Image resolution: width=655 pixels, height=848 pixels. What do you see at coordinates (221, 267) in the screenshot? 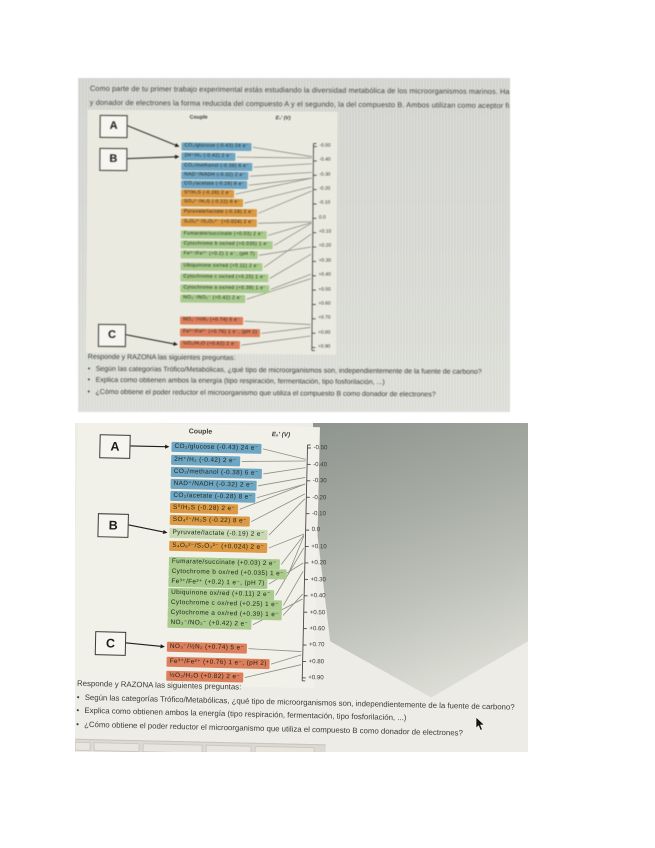
I see `redox-couple-row: Ubiquinone ox/red (+0.11) 2 e⁻` at bounding box center [221, 267].